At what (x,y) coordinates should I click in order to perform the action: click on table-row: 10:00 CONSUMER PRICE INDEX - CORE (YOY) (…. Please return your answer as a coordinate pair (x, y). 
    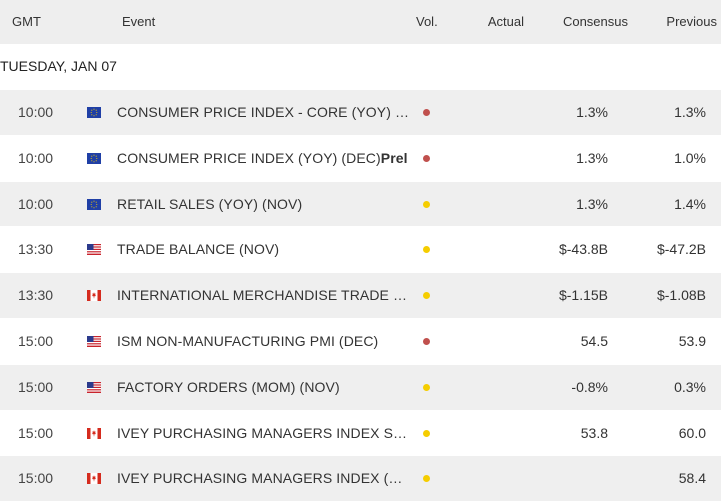
    Looking at the image, I should click on (360, 112).